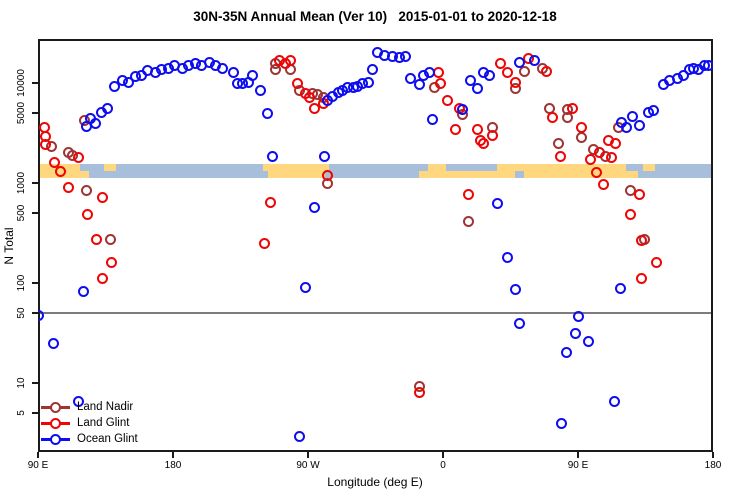 The image size is (750, 500). I want to click on y-tick-label: 50, so click(21, 313).